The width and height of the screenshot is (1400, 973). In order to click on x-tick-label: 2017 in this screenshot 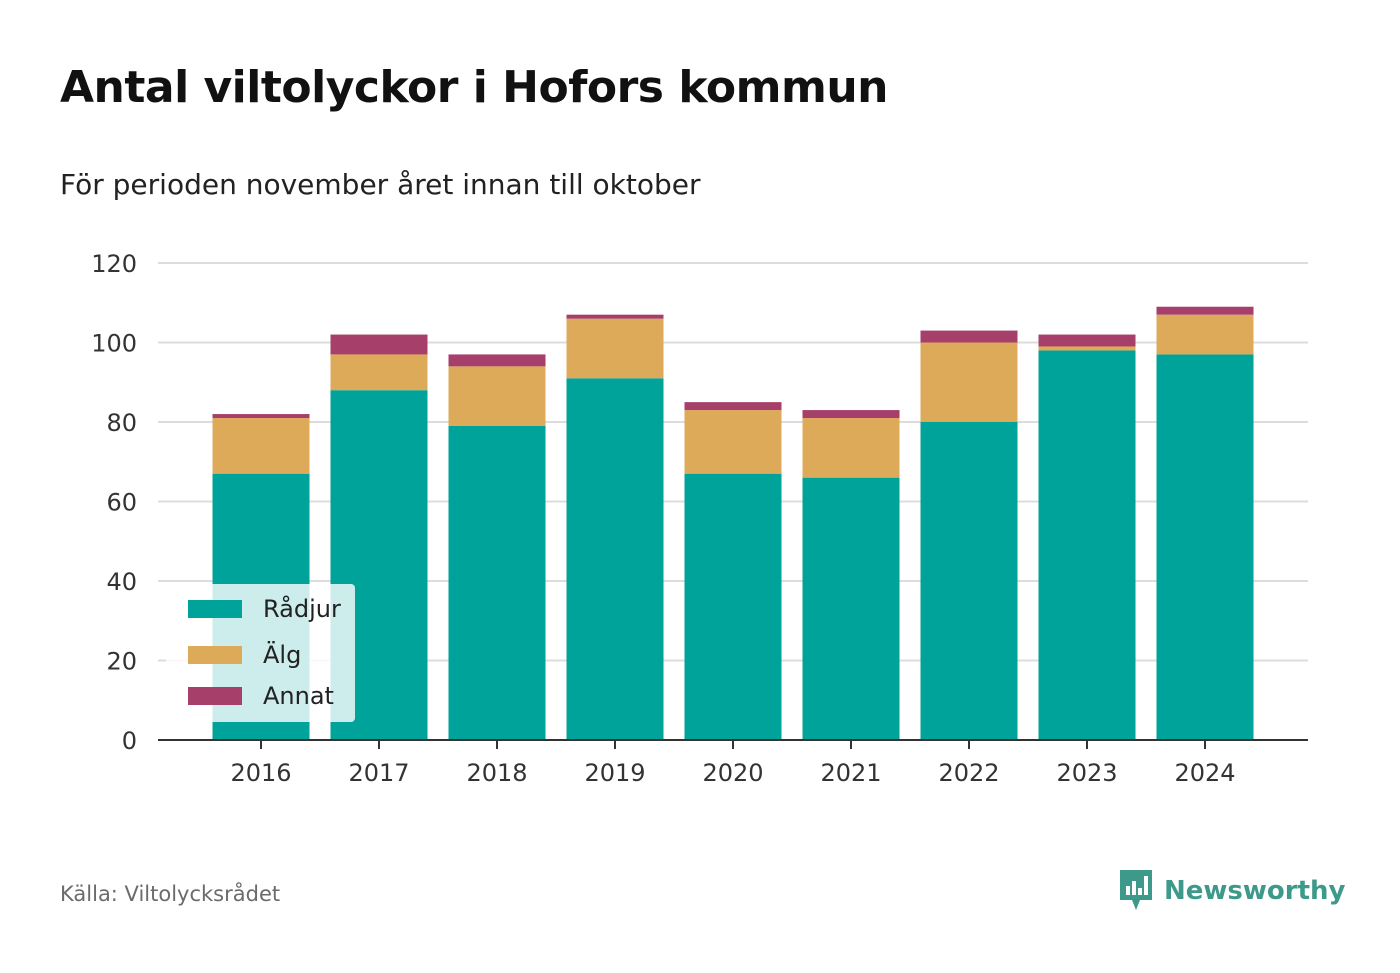, I will do `click(378, 773)`.